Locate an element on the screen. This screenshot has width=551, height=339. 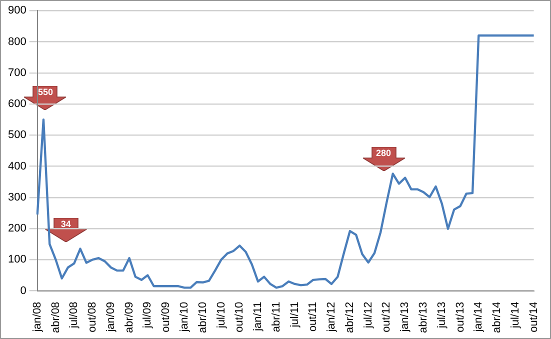
x-tick-label: jan/09 is located at coordinates (110, 317).